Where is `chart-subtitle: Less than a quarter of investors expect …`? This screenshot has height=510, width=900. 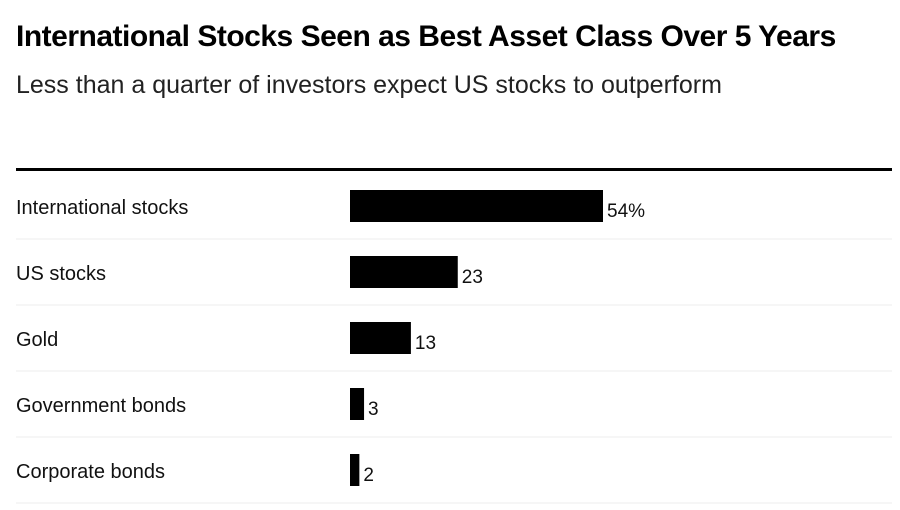
chart-subtitle: Less than a quarter of investors expect … is located at coordinates (369, 85).